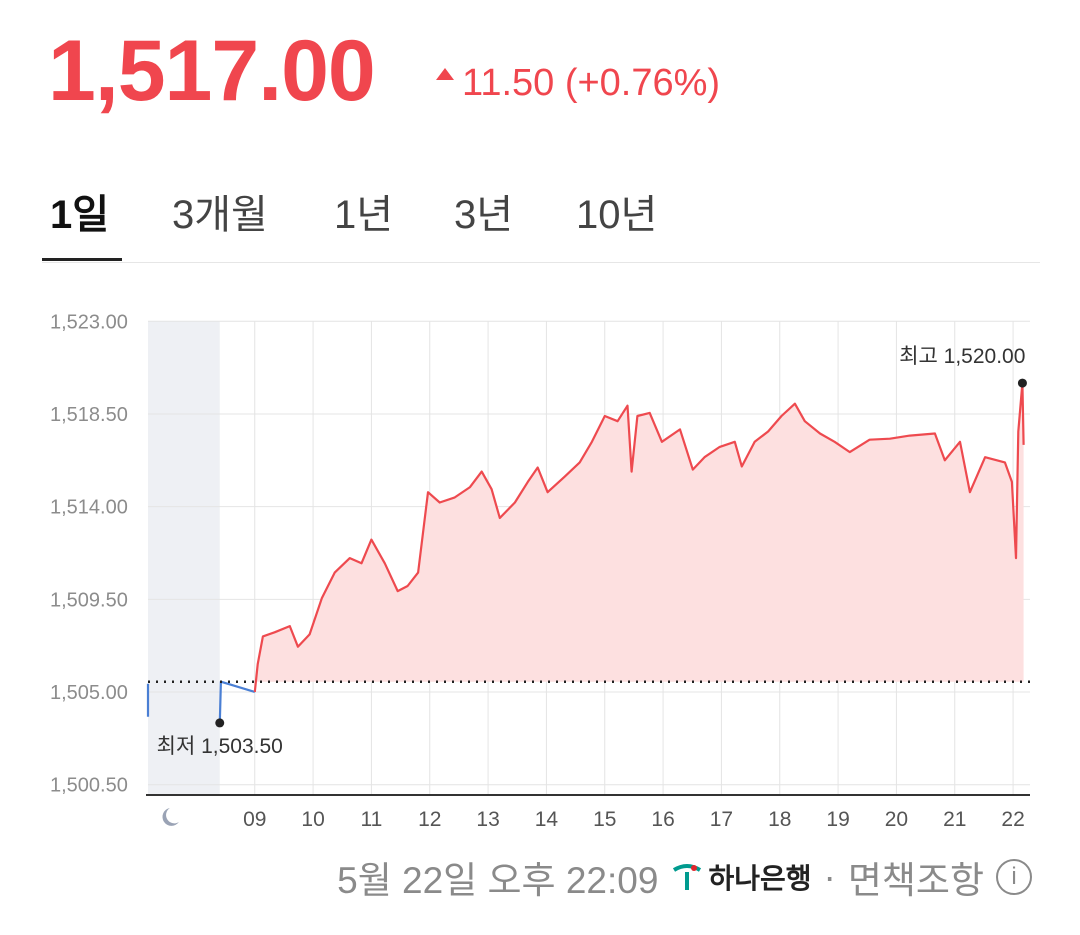  What do you see at coordinates (962, 356) in the screenshot?
I see `annotation: 최고 1,520.00` at bounding box center [962, 356].